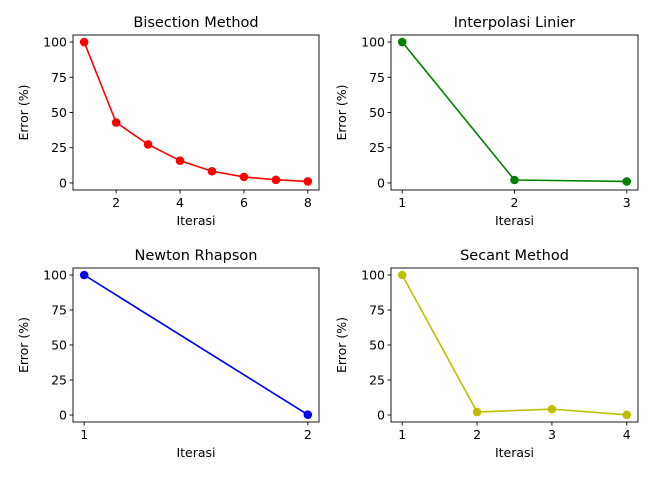 This screenshot has height=480, width=654. I want to click on chart-title: Bisection Method, so click(195, 23).